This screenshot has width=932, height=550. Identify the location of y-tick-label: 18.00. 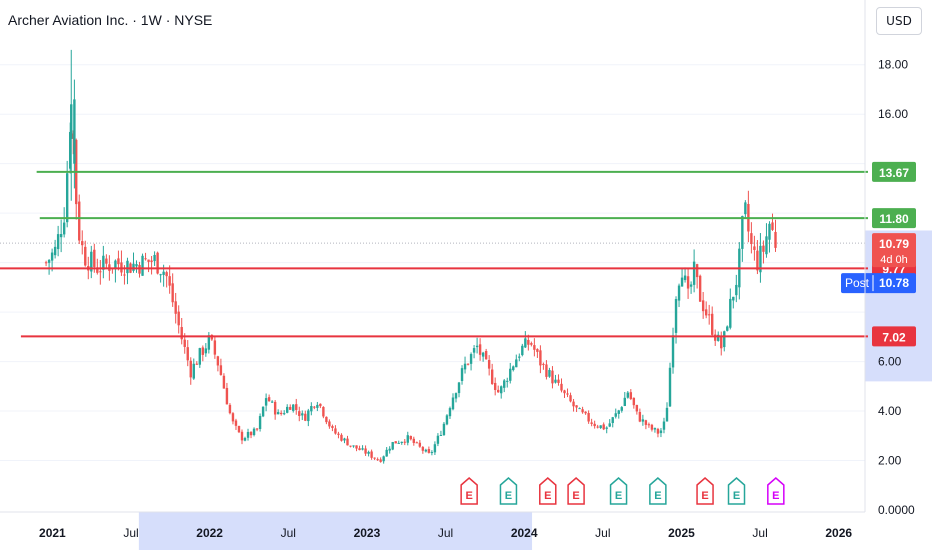
(893, 65).